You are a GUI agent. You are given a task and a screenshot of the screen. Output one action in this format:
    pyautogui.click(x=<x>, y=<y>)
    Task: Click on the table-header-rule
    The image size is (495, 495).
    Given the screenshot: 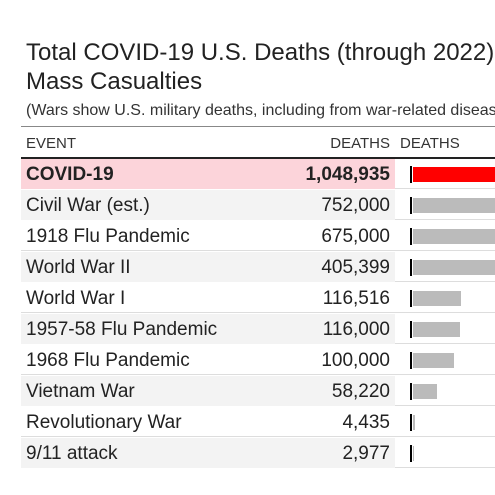 What is the action you would take?
    pyautogui.click(x=258, y=158)
    